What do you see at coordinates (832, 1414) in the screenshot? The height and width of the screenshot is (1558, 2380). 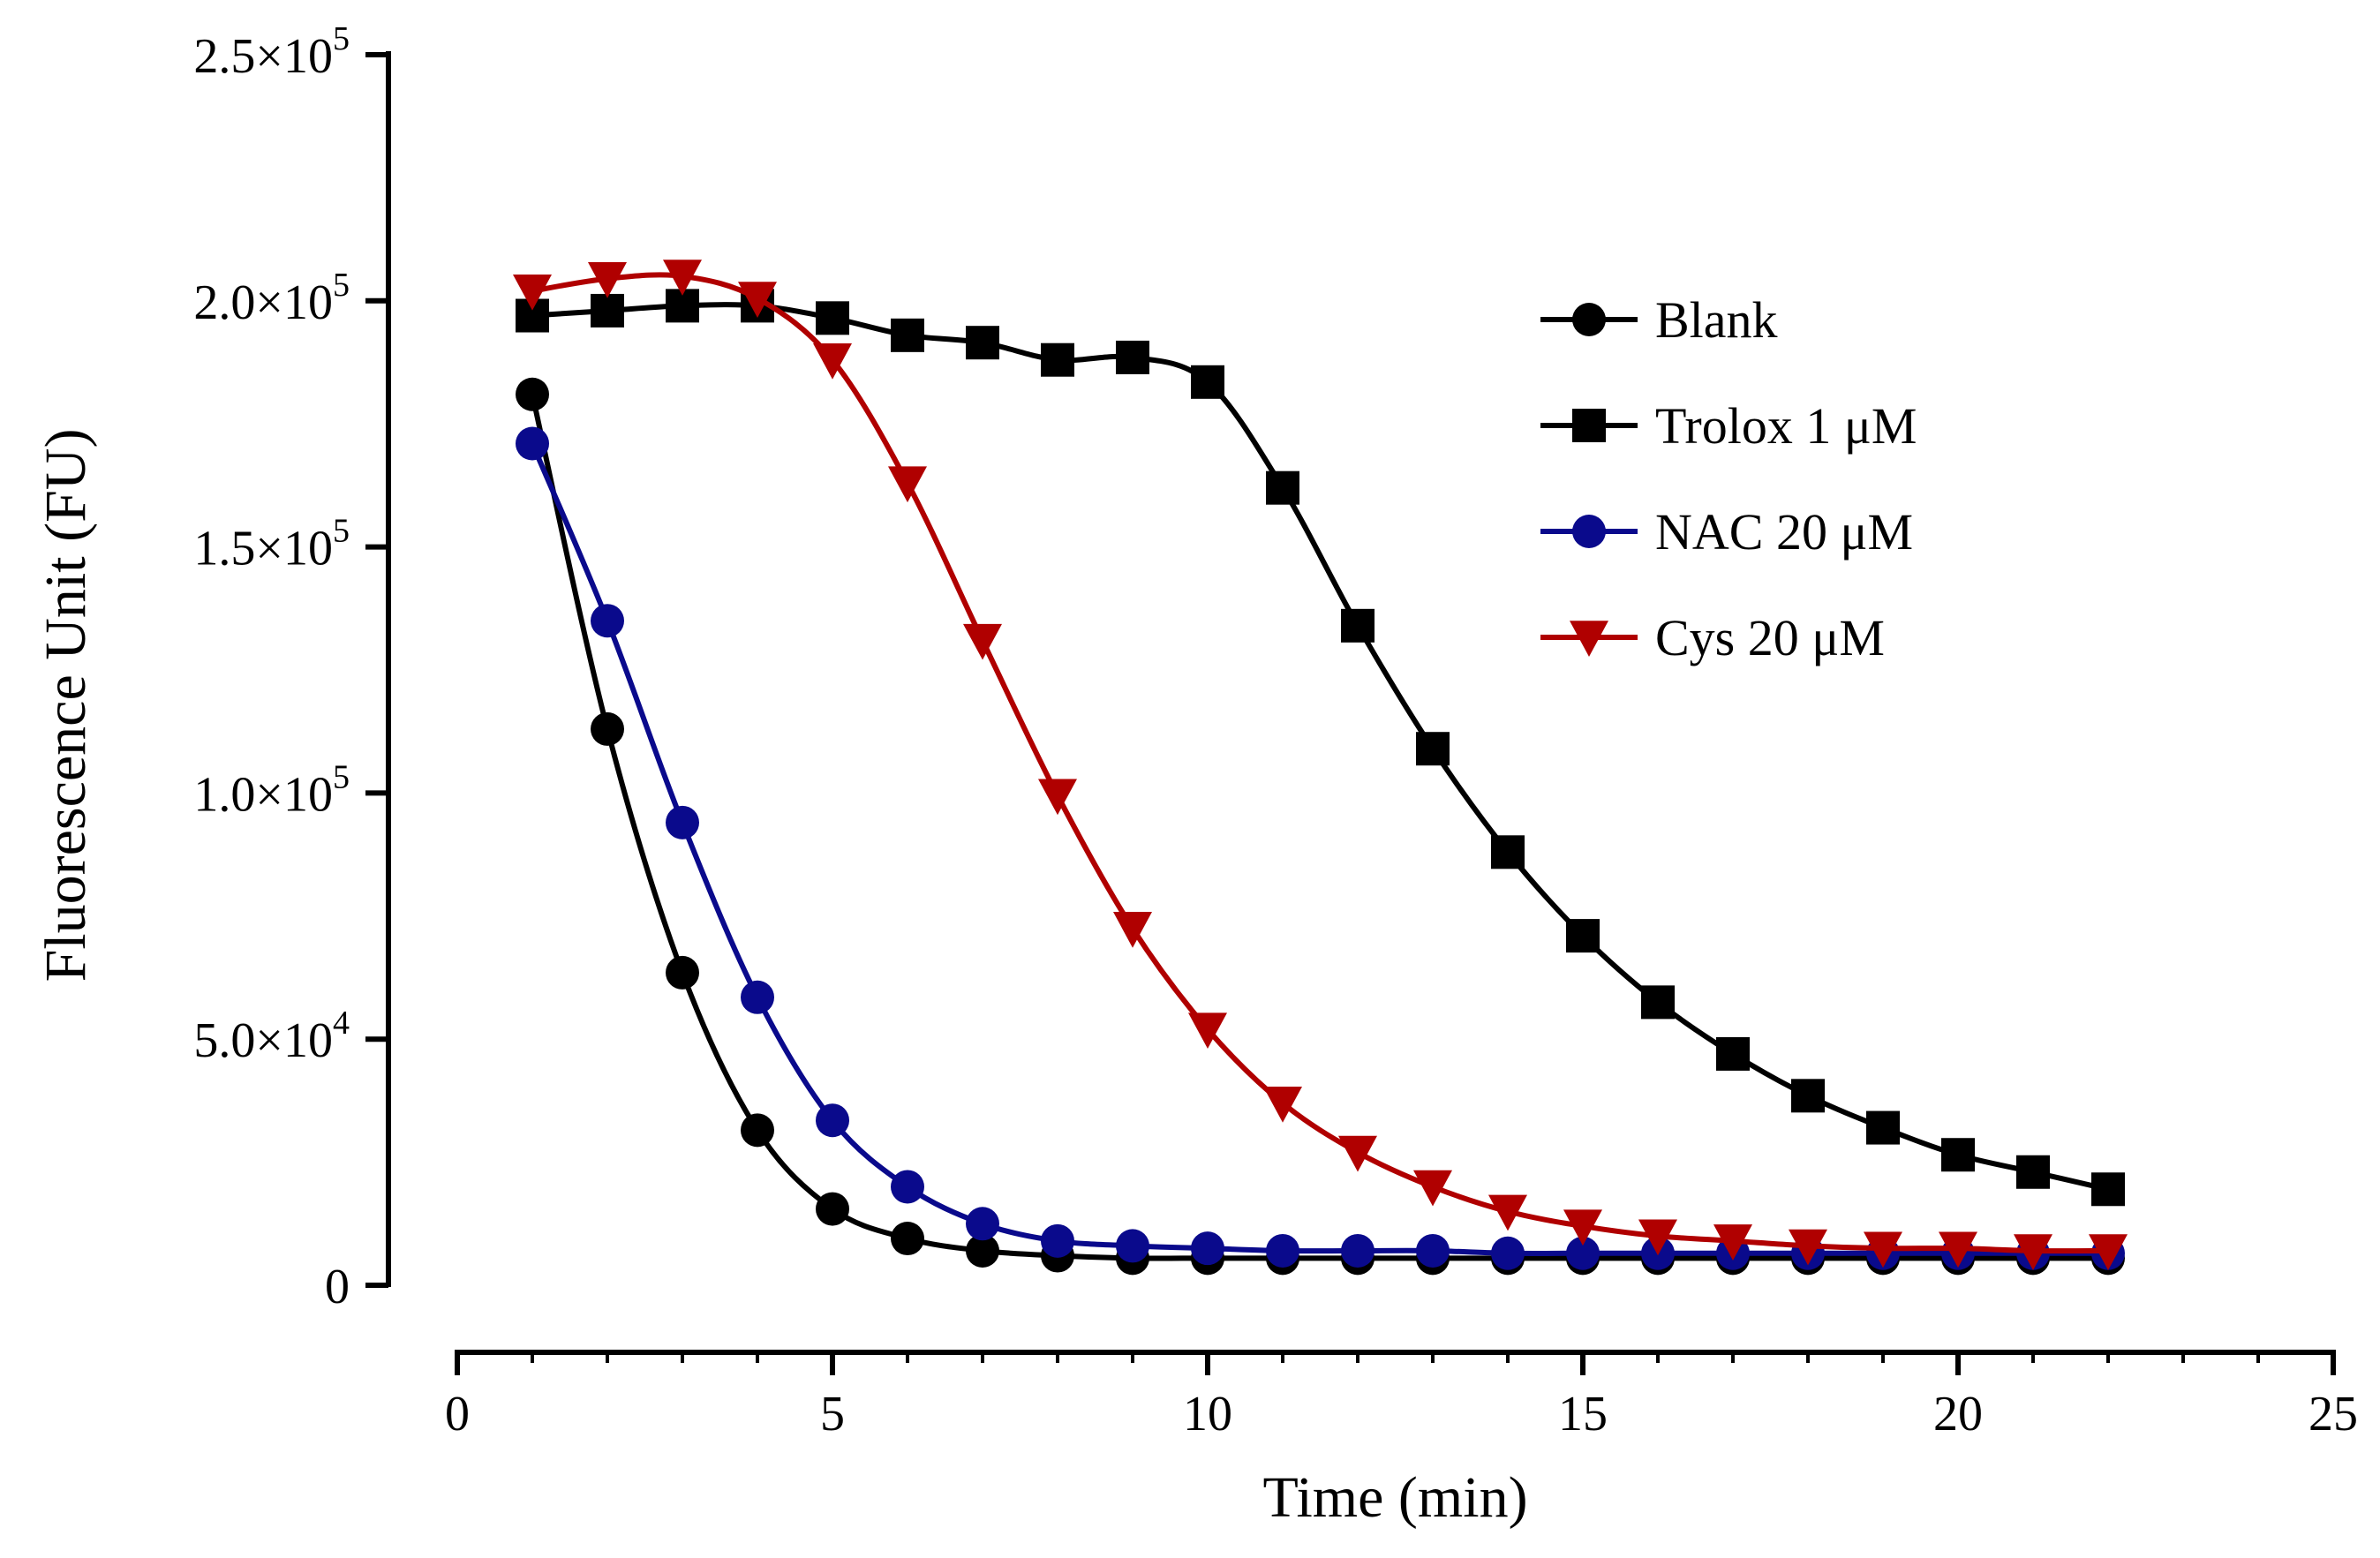 I see `x-tick-label: 5` at bounding box center [832, 1414].